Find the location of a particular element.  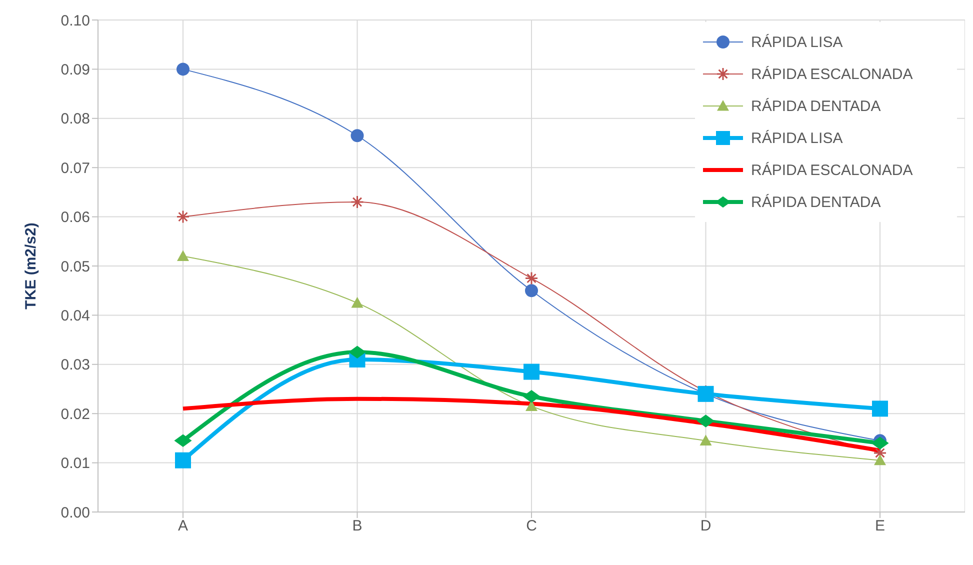

y-axis-title: TKE (m2/s2) is located at coordinates (31, 266).